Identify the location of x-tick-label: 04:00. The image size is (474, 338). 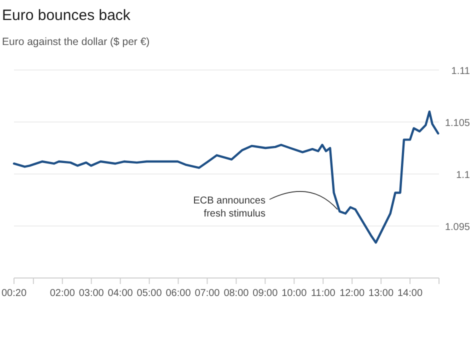
(121, 293).